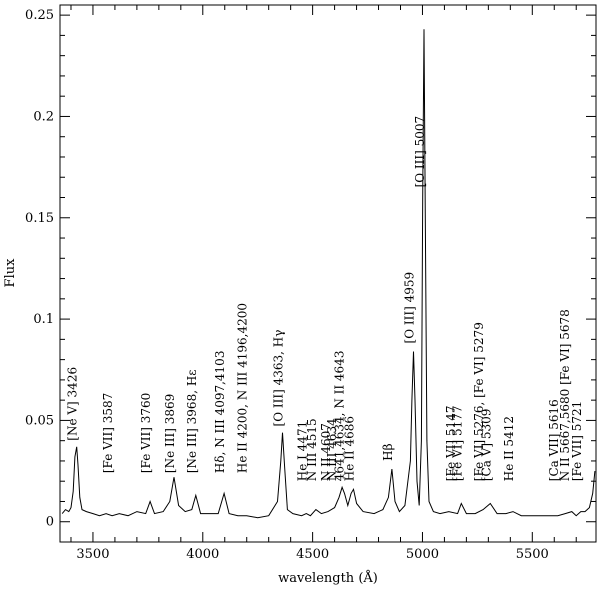 This screenshot has width=600, height=590. Describe the element at coordinates (457, 443) in the screenshot. I see `line-label: [Fe VI] 5177` at that location.